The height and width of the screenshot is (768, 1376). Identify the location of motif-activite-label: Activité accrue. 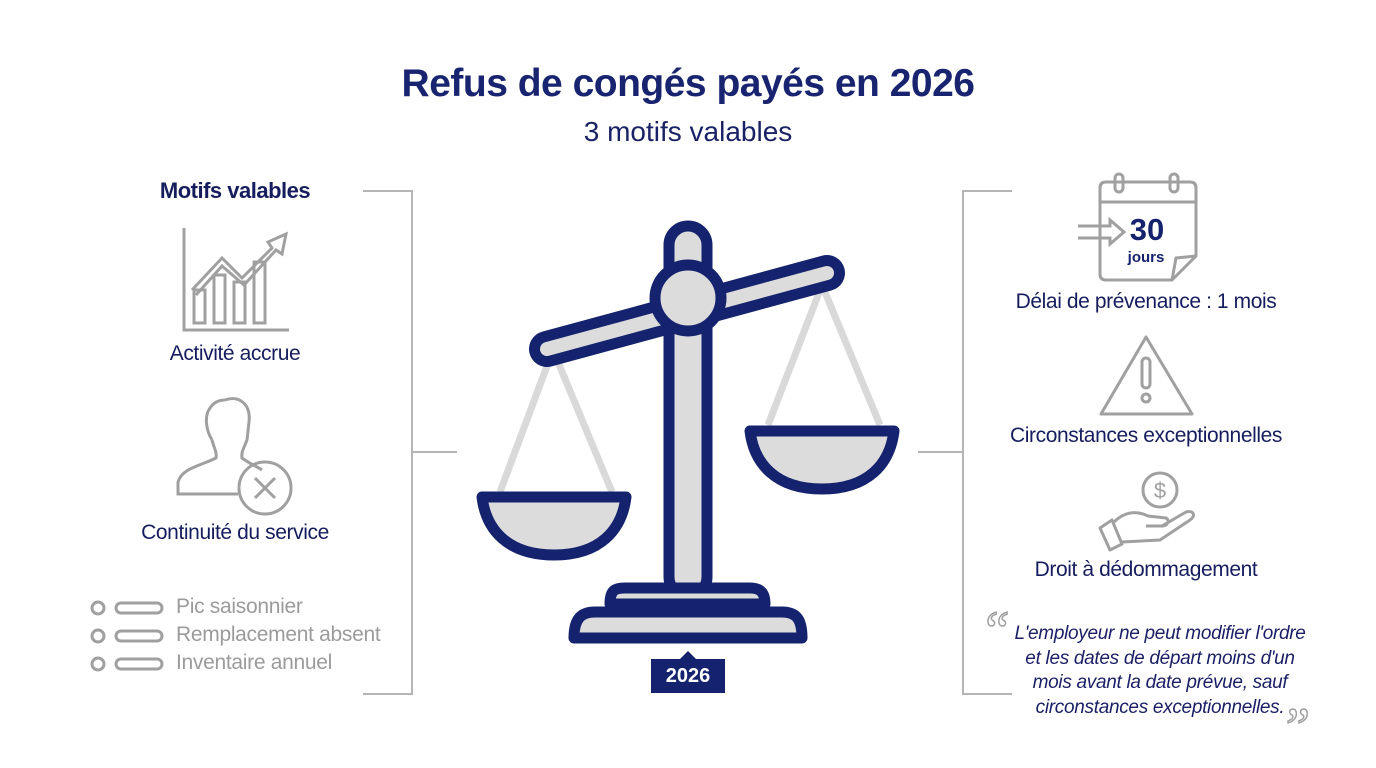
(235, 353).